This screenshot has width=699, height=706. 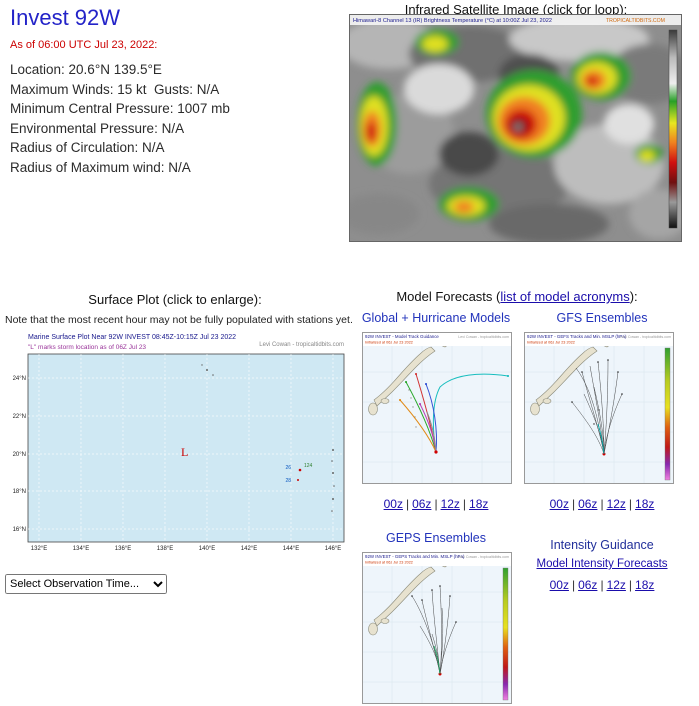 I want to click on track-endpoints, so click(x=454, y=413).